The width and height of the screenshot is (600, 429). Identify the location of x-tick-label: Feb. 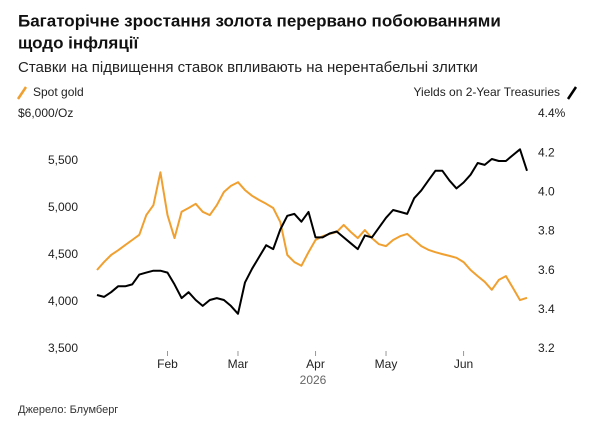
(167, 364).